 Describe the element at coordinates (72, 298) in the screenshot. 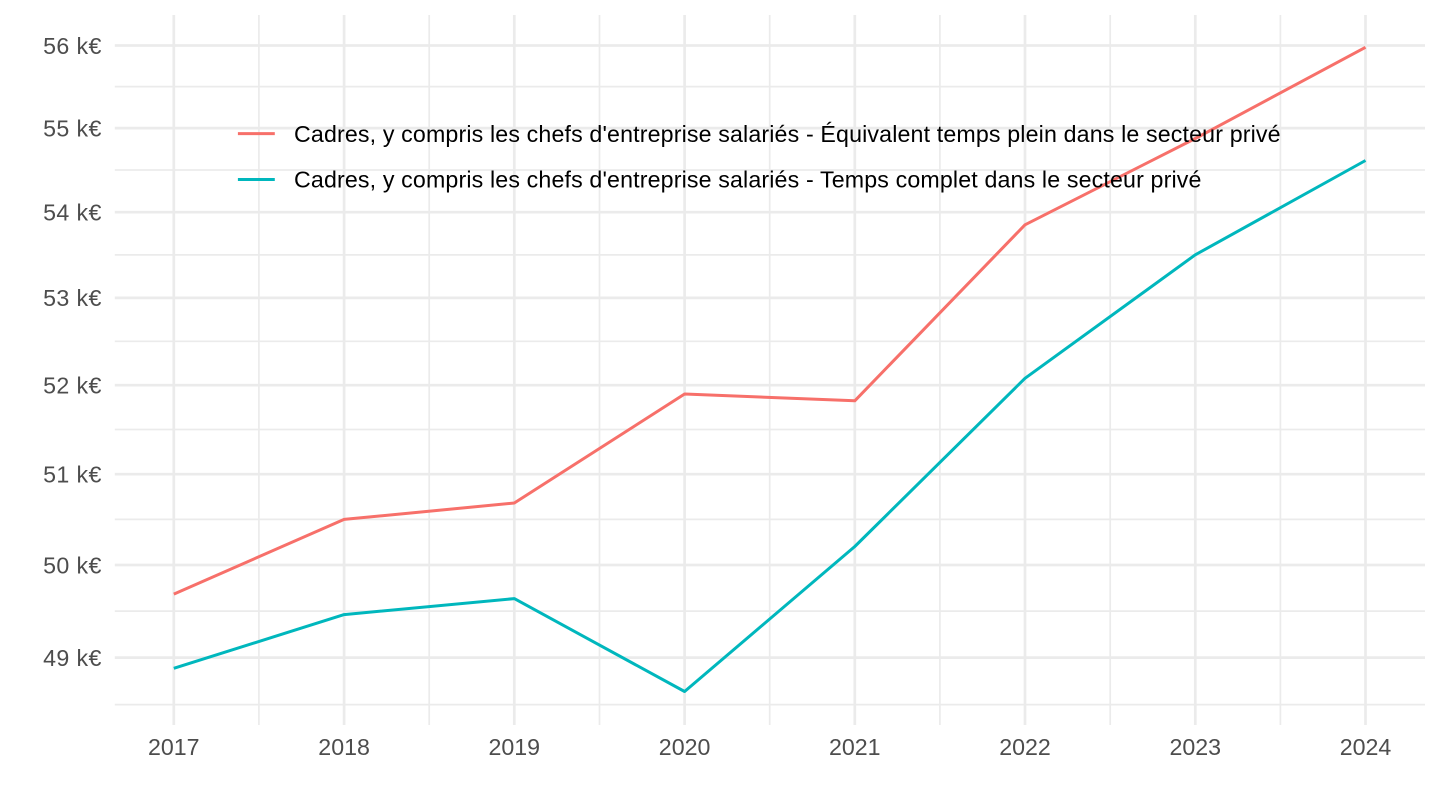

I see `svg-text: 53 k€` at that location.